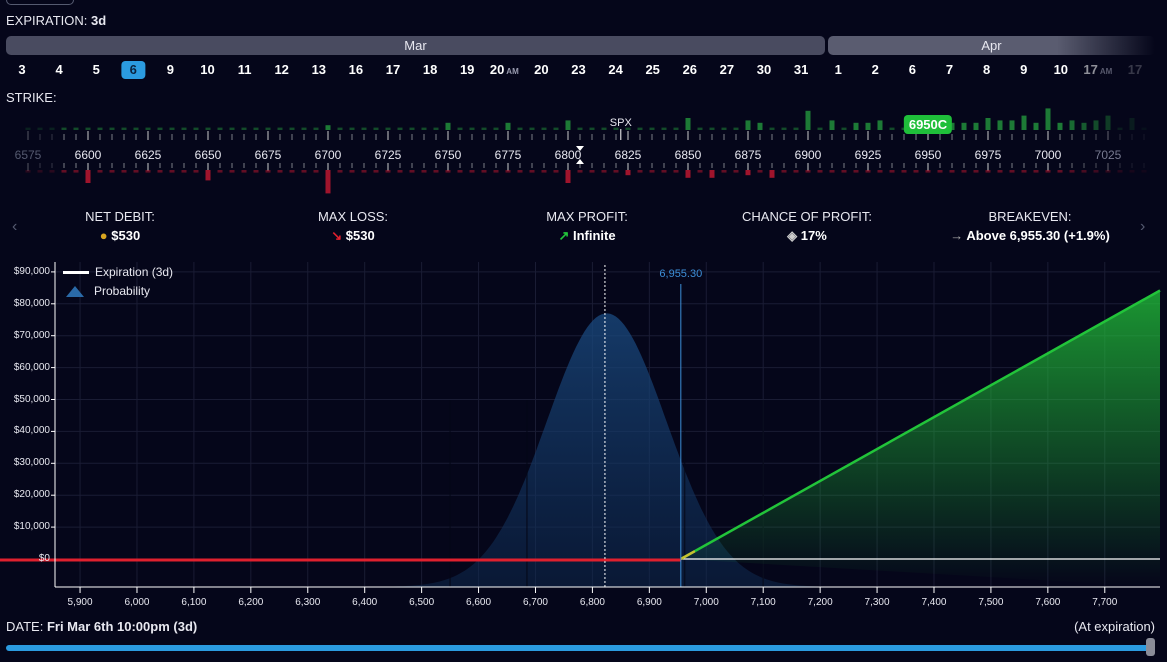 The width and height of the screenshot is (1167, 662). What do you see at coordinates (281, 70) in the screenshot?
I see `date-item: 12` at bounding box center [281, 70].